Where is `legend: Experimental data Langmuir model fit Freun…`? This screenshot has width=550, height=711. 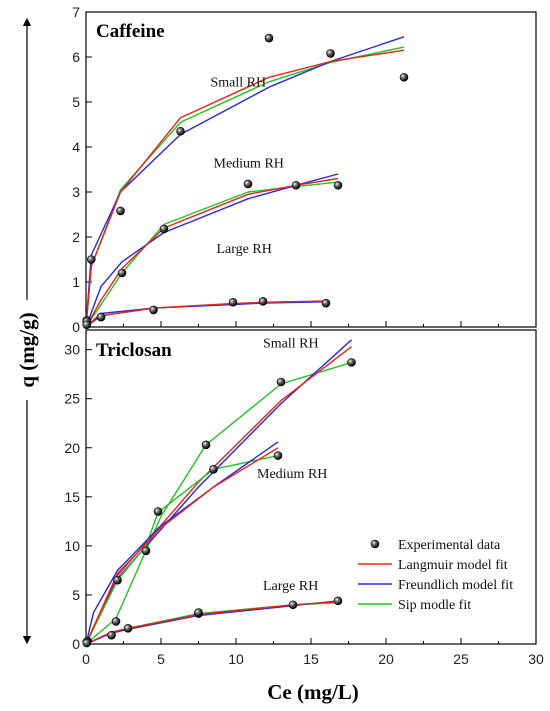
legend: Experimental data Langmuir model fit Freun… is located at coordinates (435, 575).